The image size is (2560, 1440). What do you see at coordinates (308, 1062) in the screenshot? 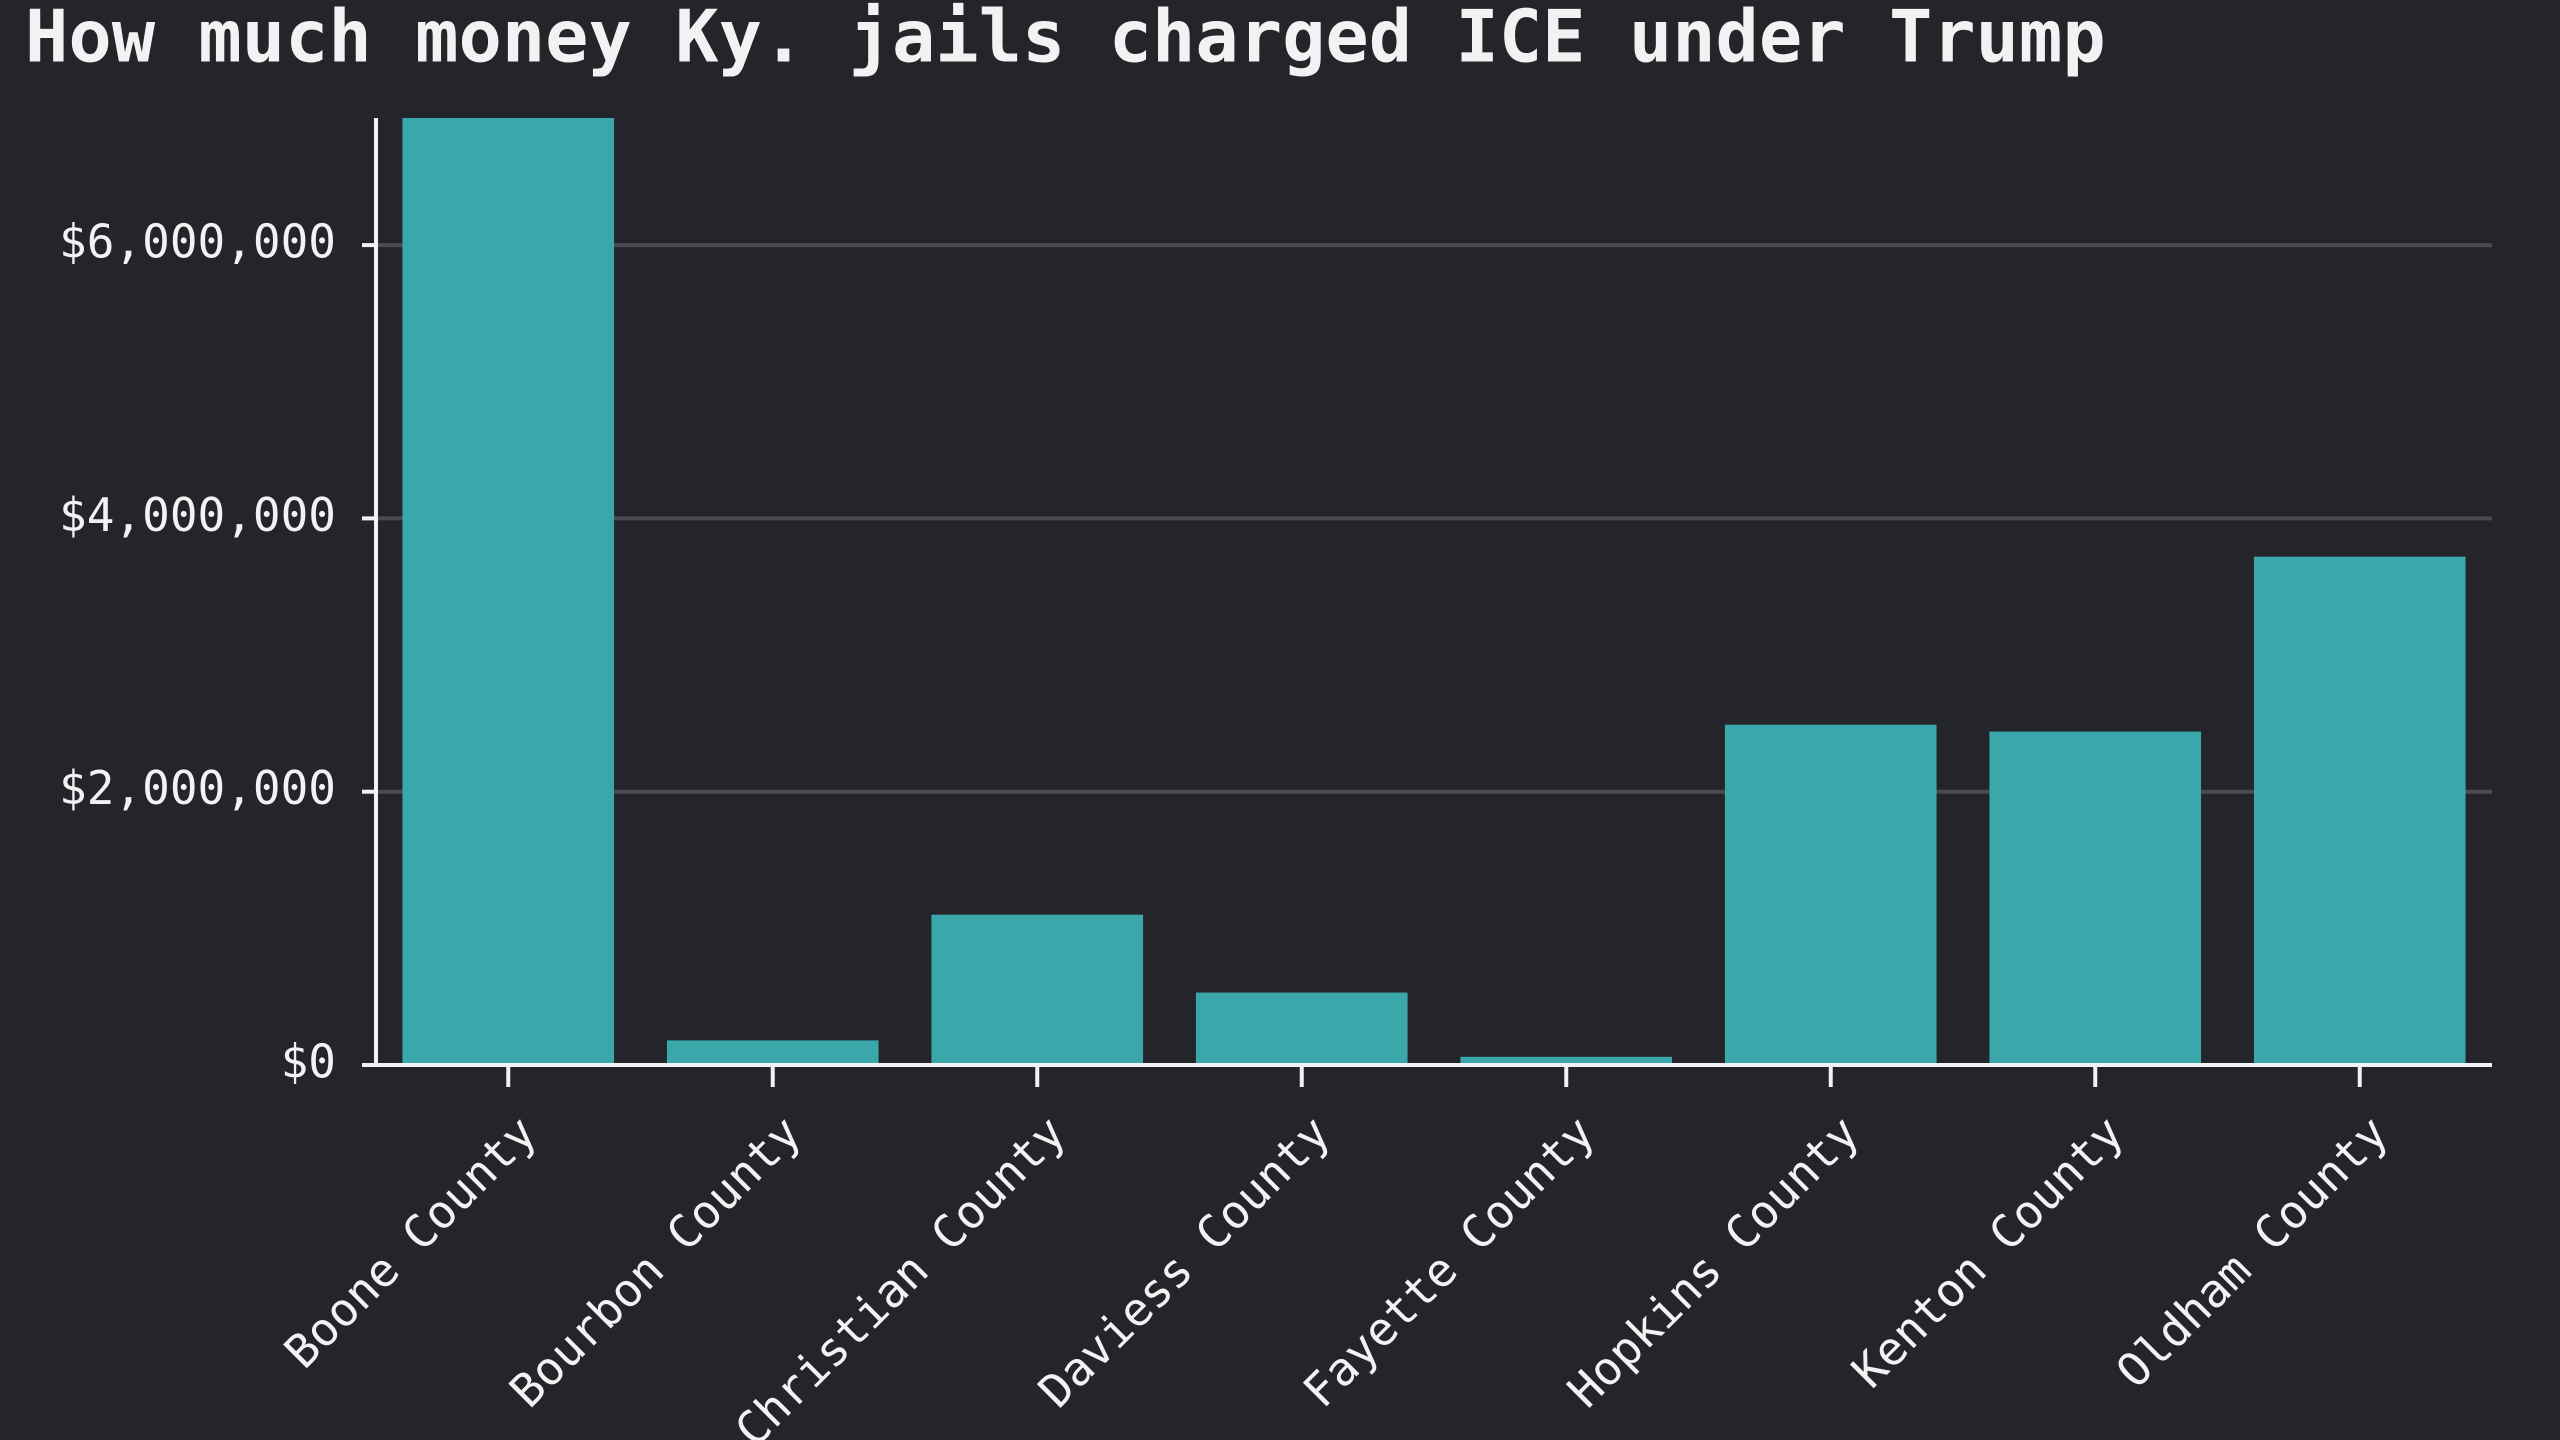
I see `y-tick-label: $0` at bounding box center [308, 1062].